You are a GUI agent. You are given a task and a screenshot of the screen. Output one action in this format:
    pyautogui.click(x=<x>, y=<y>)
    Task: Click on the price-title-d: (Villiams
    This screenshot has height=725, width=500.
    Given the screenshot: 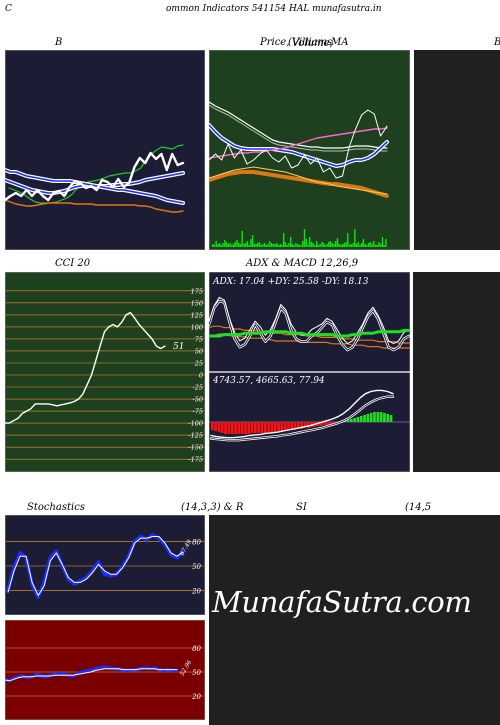 What is the action you would take?
    pyautogui.click(x=310, y=42)
    